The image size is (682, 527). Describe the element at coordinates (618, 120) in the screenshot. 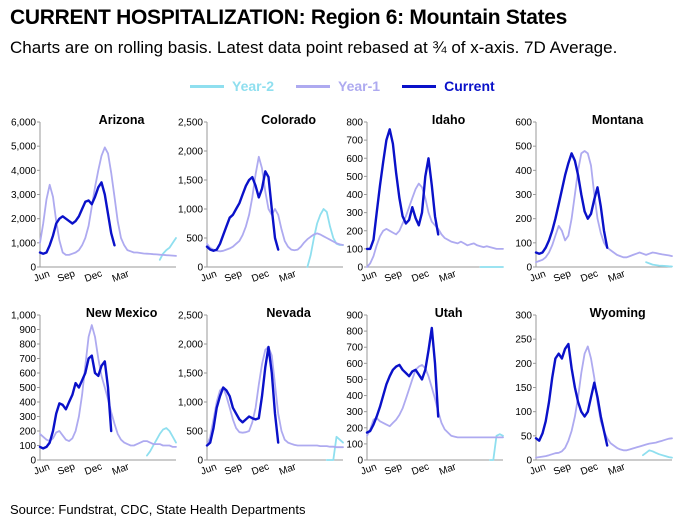

I see `chart-title: Montana` at that location.